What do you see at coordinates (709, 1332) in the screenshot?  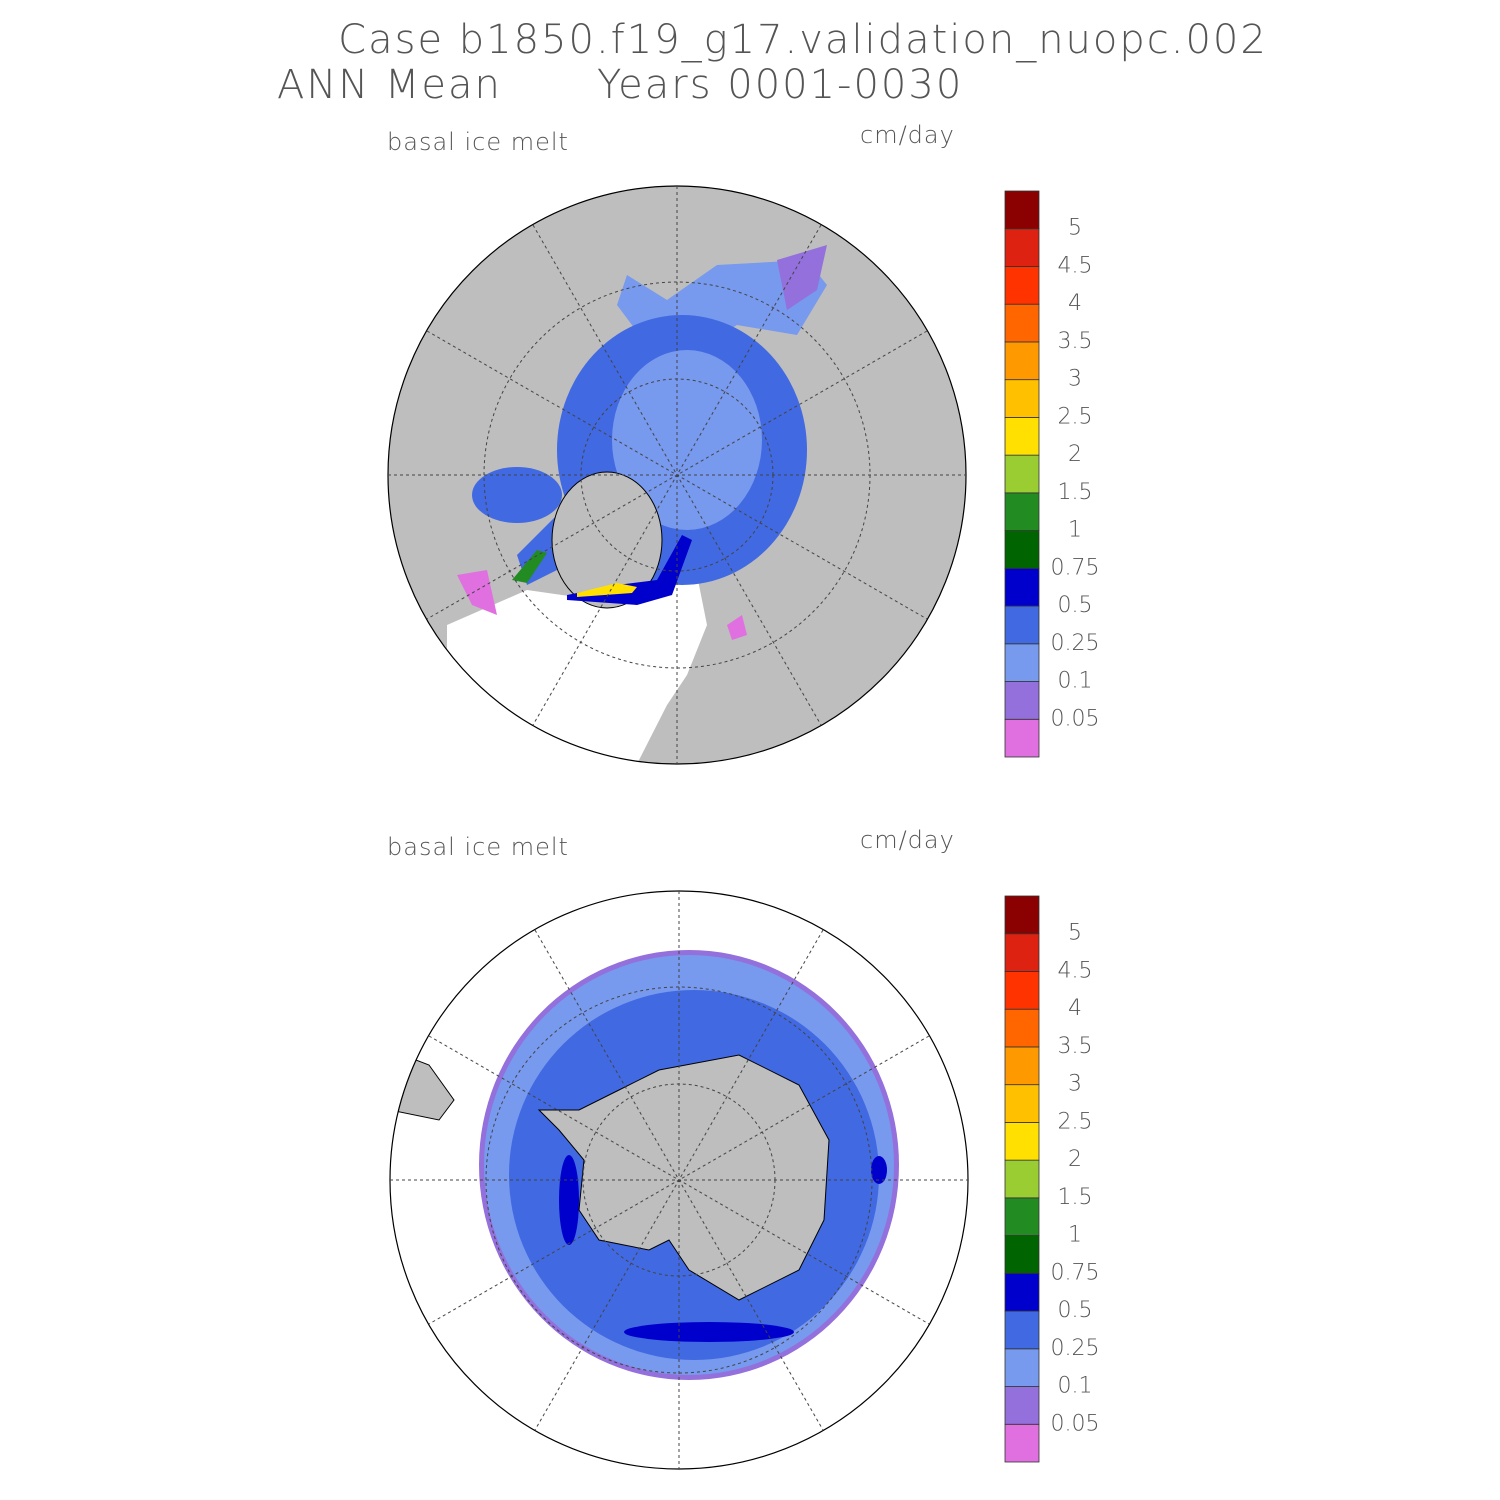 I see `ross-melt` at bounding box center [709, 1332].